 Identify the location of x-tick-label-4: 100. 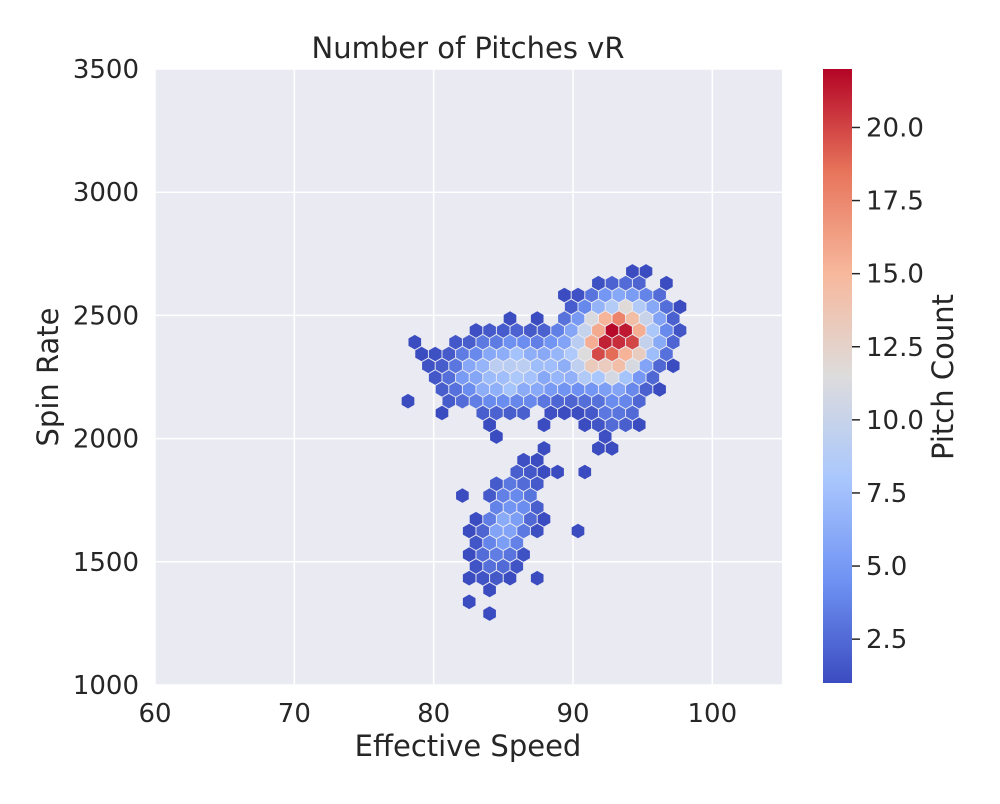
(713, 714).